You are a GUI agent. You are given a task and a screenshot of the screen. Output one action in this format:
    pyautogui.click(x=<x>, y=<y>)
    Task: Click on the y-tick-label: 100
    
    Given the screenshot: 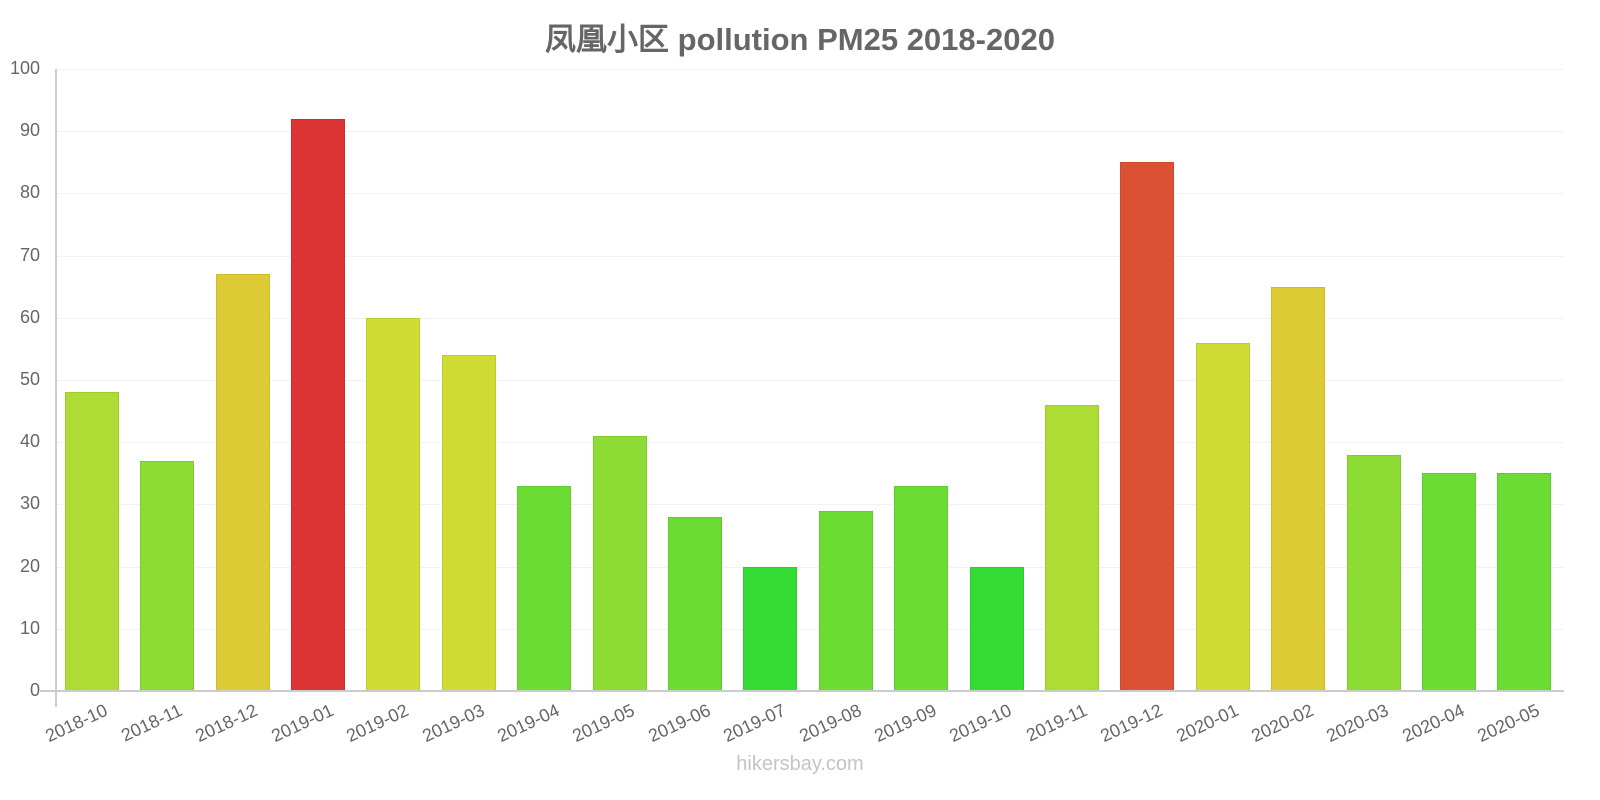 What is the action you would take?
    pyautogui.click(x=24, y=68)
    